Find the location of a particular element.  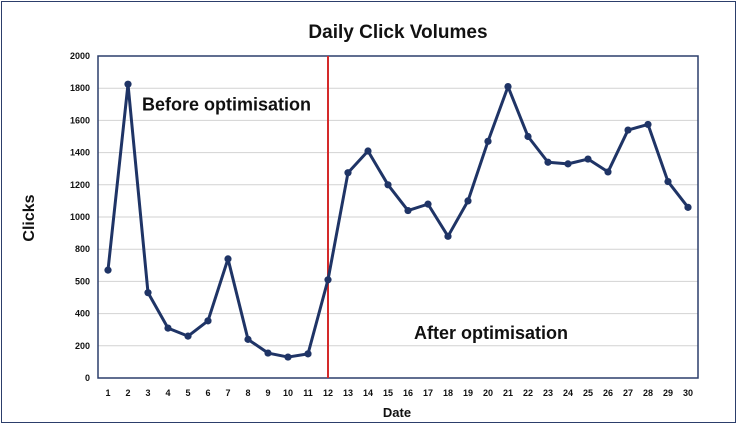

x-tick-label: 9 is located at coordinates (267, 393).